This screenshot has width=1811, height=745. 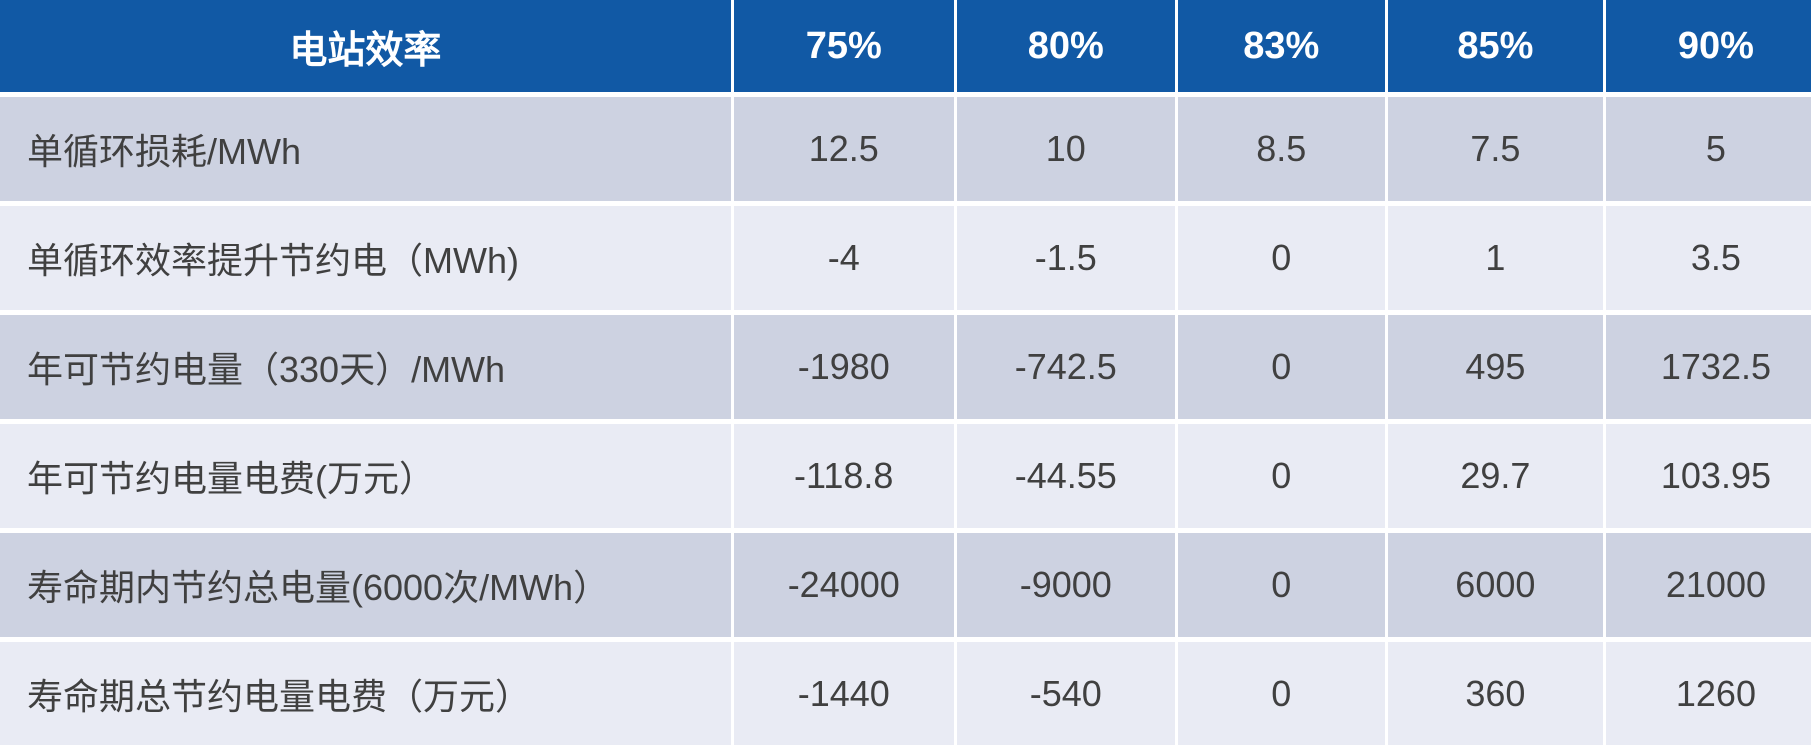 I want to click on row-label: 寿命期内节约总电量(6000次/MWh）, so click(x=365, y=585).